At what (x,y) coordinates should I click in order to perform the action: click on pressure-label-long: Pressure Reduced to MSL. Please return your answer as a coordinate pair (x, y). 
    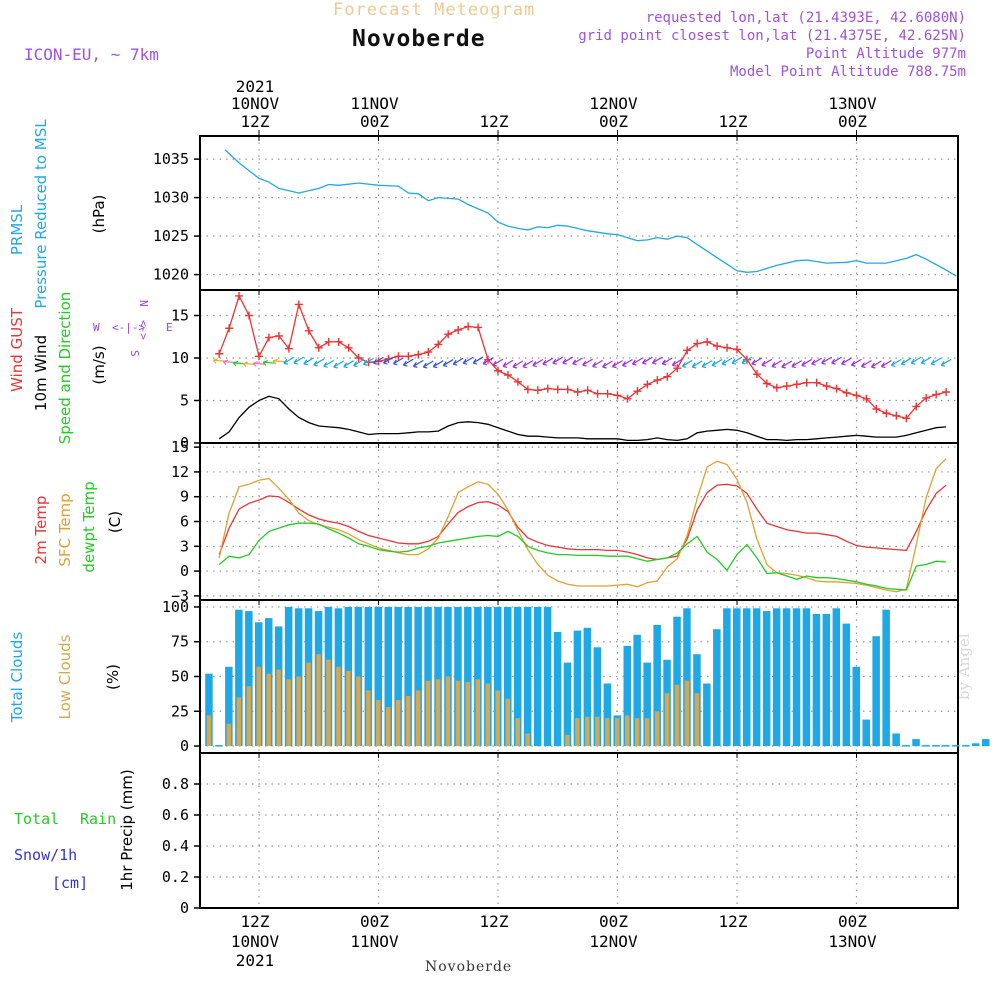
    Looking at the image, I should click on (41, 214).